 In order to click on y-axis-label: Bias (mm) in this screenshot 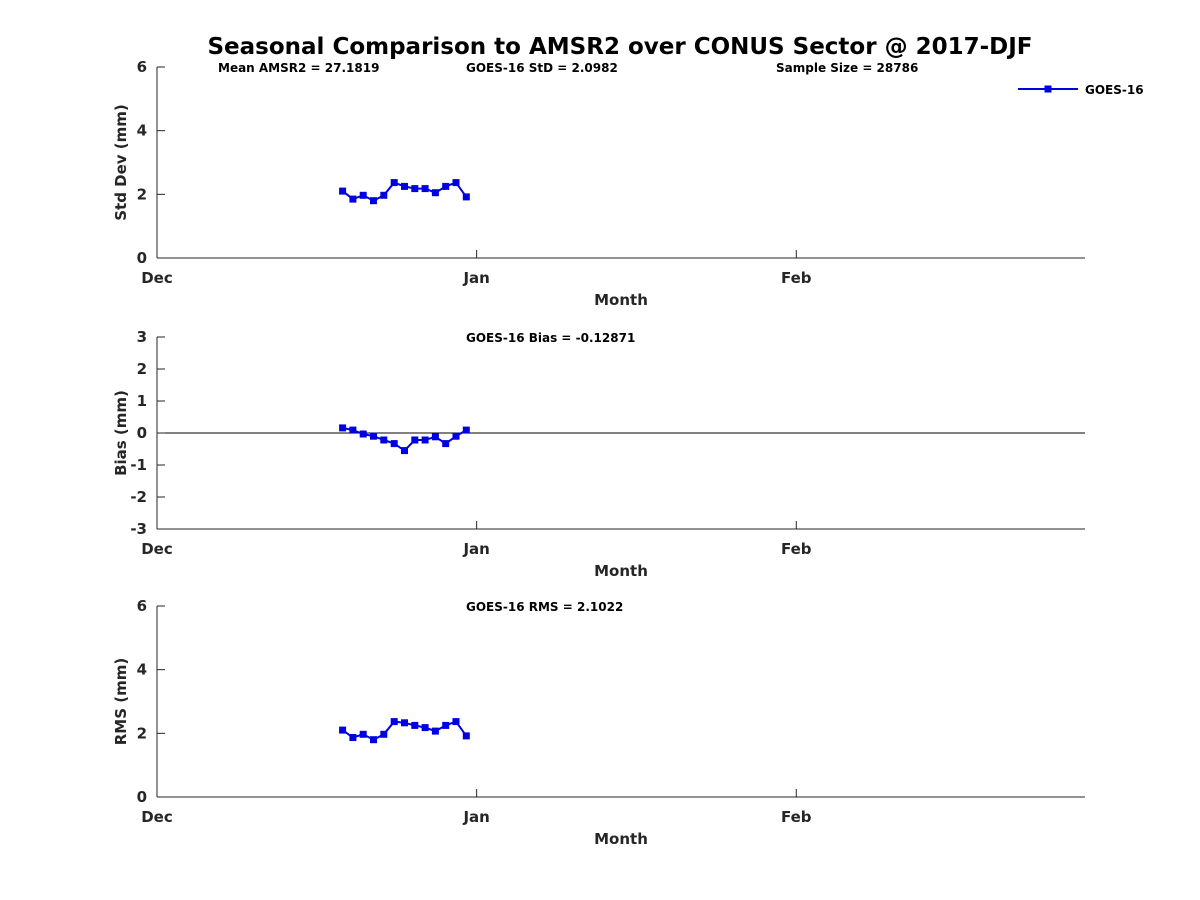, I will do `click(121, 433)`.